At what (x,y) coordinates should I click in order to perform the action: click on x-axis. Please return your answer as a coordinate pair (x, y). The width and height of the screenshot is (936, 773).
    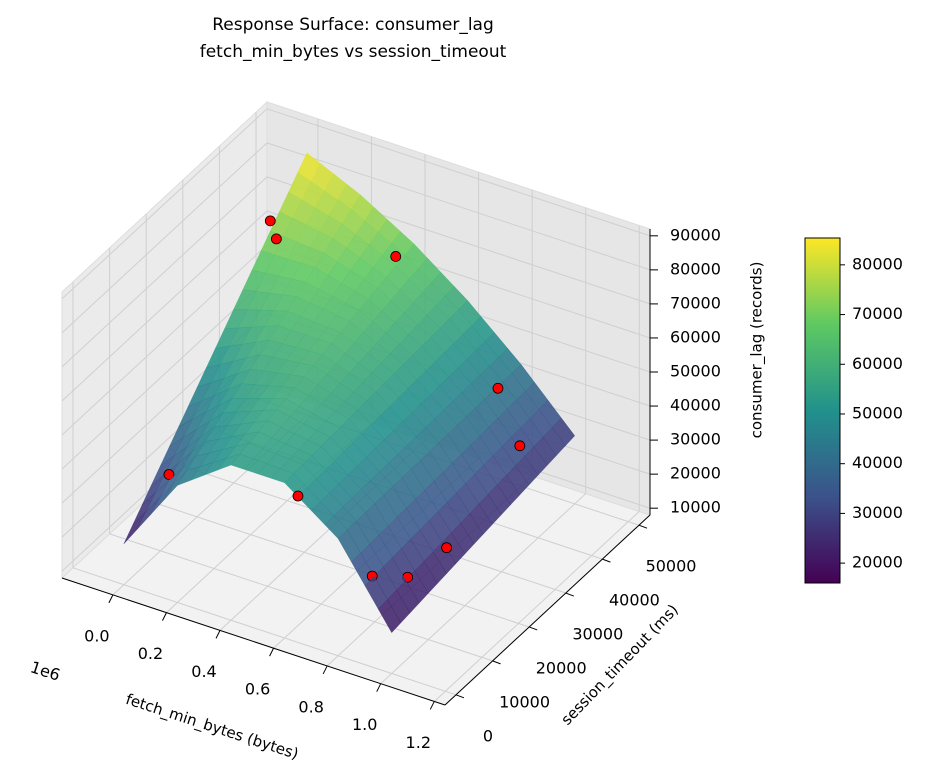
    Looking at the image, I should click on (253, 641).